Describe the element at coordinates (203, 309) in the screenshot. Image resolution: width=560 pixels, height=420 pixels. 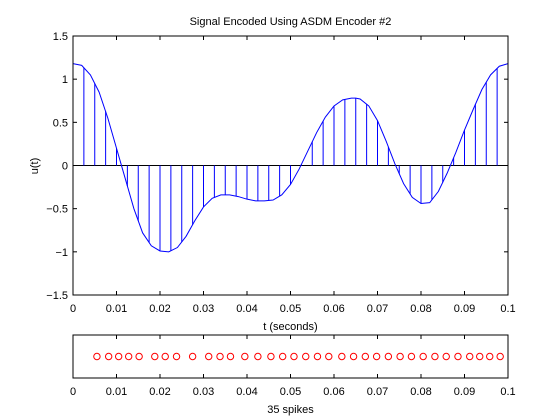
I see `x-tick-label: 0.03` at that location.